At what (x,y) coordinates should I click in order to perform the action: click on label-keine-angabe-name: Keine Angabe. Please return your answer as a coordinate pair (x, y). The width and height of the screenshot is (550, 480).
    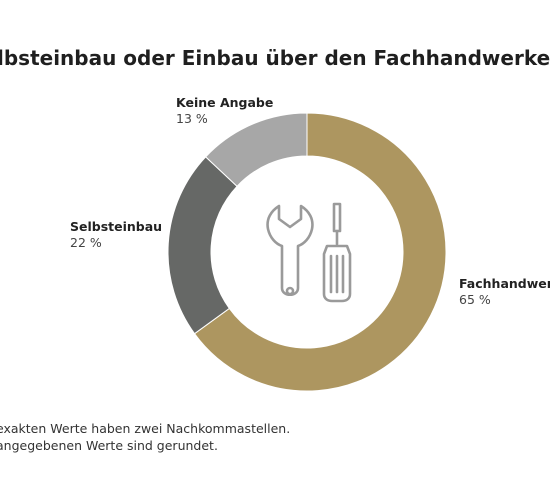
    Looking at the image, I should click on (225, 102).